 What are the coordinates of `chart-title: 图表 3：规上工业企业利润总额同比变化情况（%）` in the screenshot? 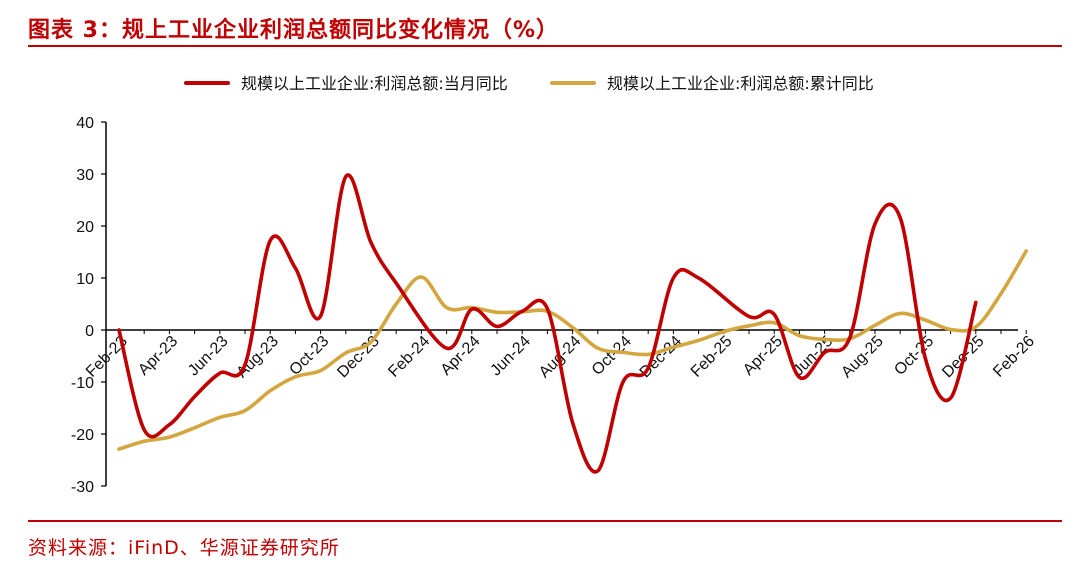 It's located at (294, 30).